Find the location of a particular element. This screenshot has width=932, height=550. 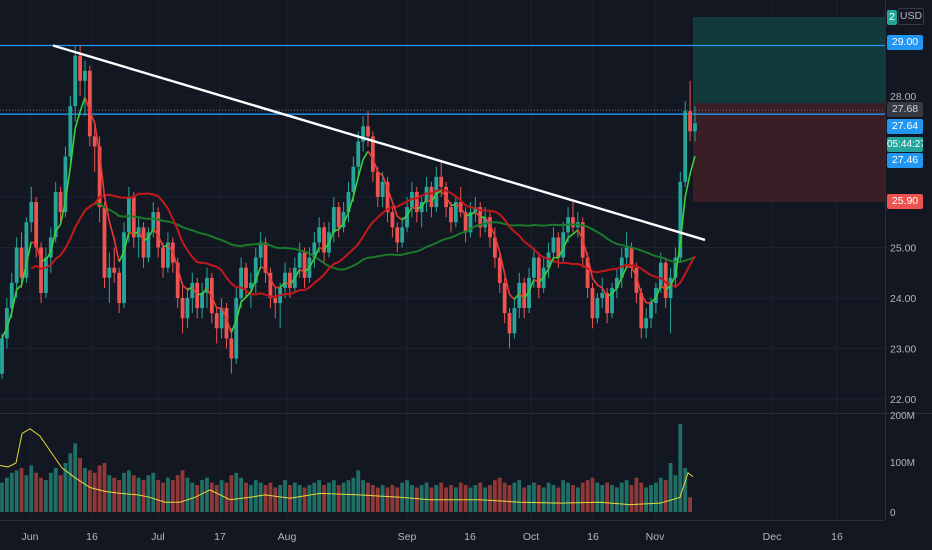

x-tick-label: 17 is located at coordinates (220, 537).